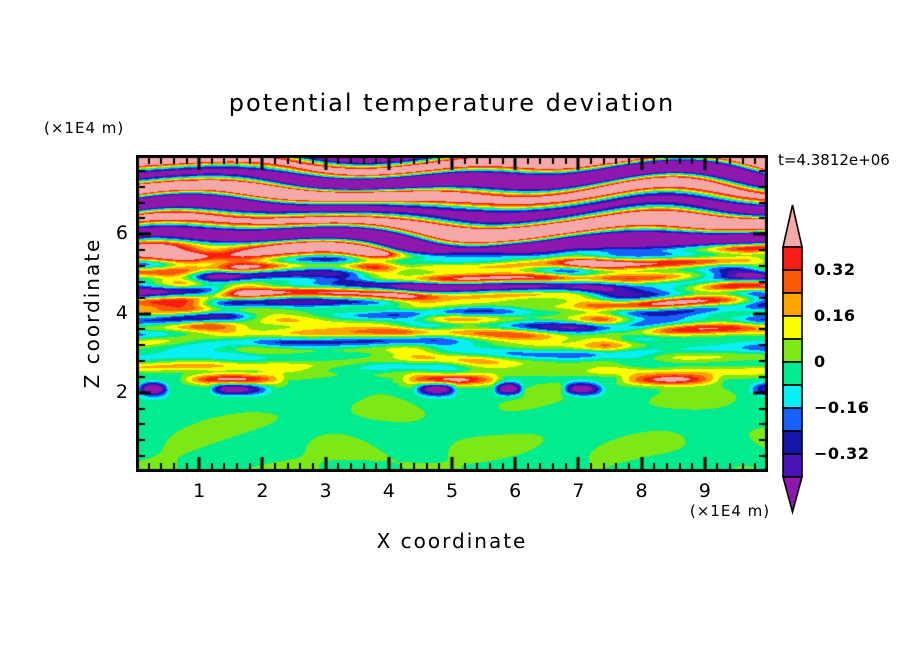 The image size is (904, 654). Describe the element at coordinates (730, 511) in the screenshot. I see `x-axis-unit-label: (×1E4 m)` at that location.